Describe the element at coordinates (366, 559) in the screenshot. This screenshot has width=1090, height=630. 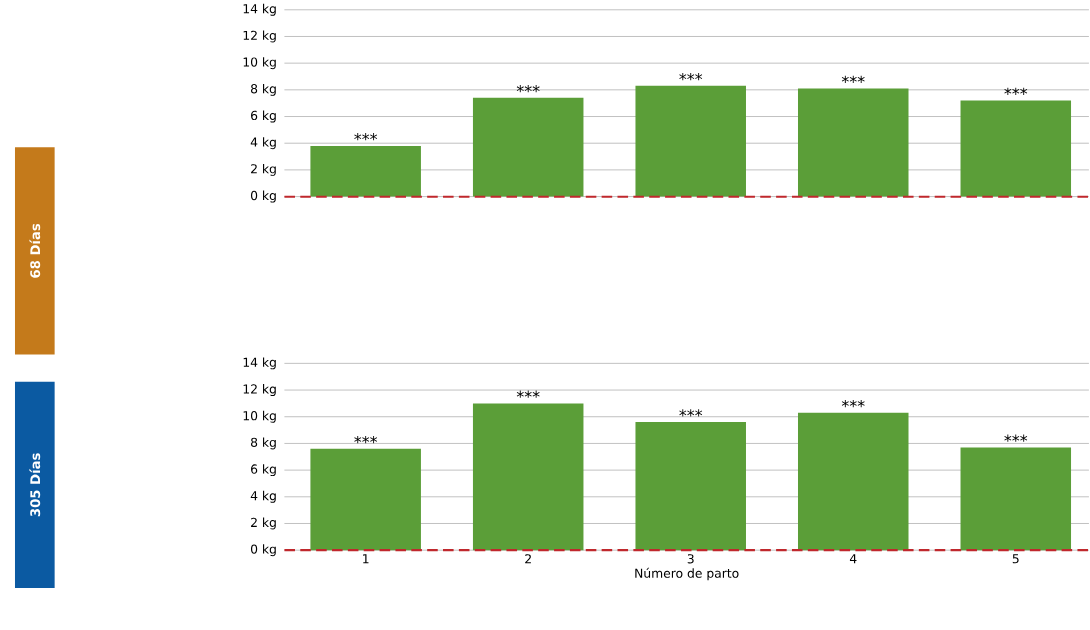
I see `x-tick-label: 1` at that location.